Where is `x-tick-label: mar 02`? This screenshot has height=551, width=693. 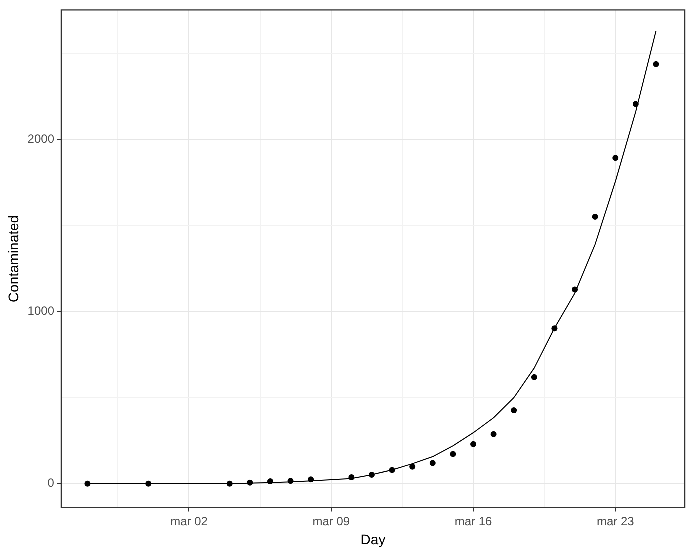
x-tick-label: mar 02 is located at coordinates (189, 521).